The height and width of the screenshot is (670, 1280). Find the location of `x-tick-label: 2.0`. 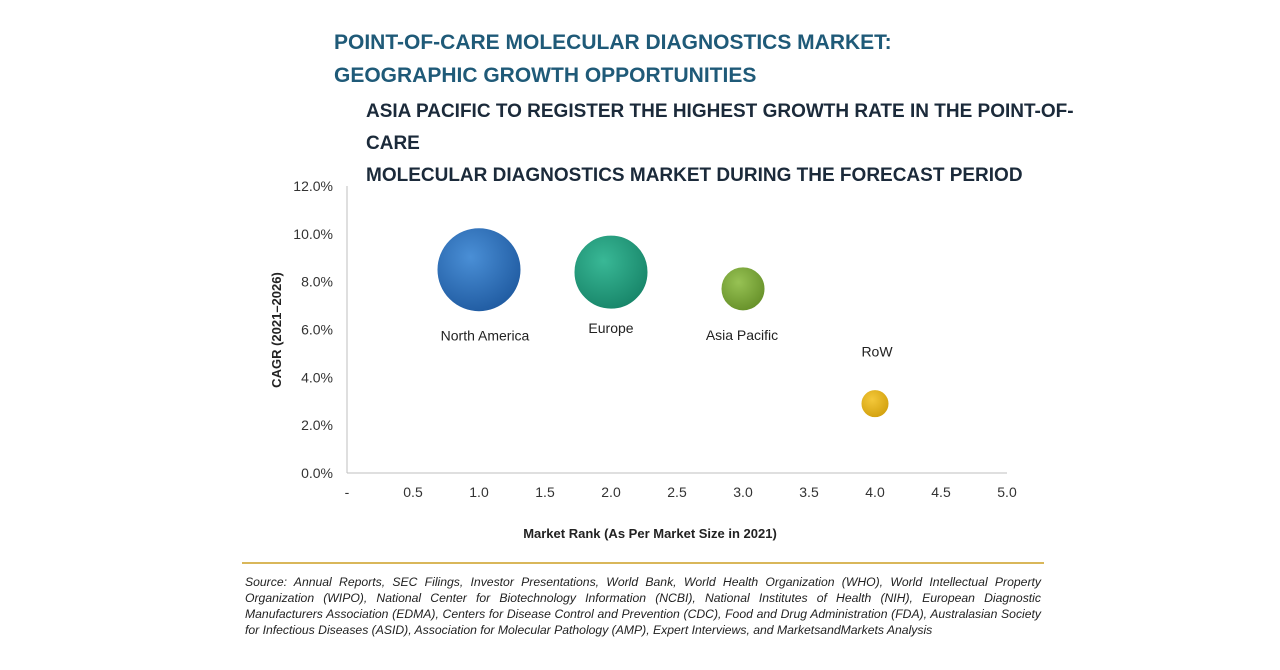

x-tick-label: 2.0 is located at coordinates (611, 492).